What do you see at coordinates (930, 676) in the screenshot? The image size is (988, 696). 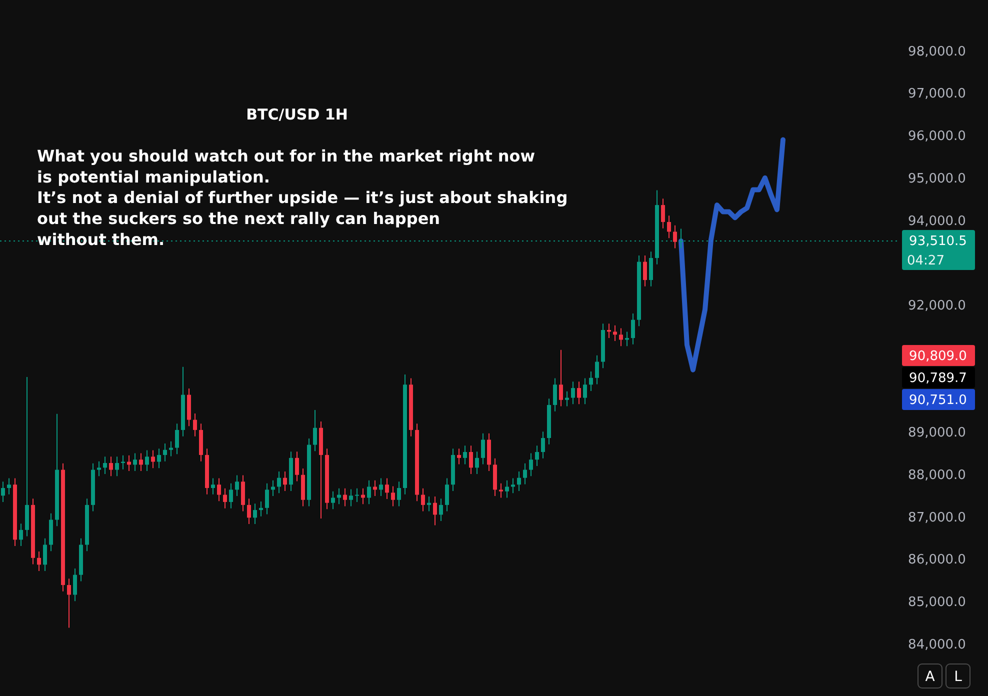 I see `text: A` at bounding box center [930, 676].